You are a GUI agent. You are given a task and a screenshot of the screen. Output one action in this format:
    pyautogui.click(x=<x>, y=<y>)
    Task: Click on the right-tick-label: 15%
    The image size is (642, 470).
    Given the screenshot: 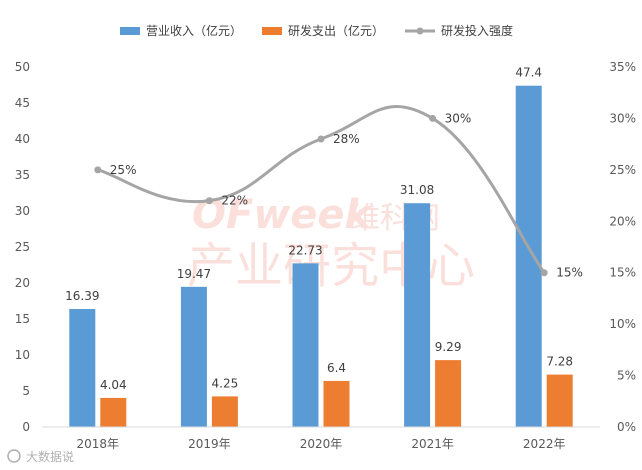 What is the action you would take?
    pyautogui.click(x=622, y=273)
    